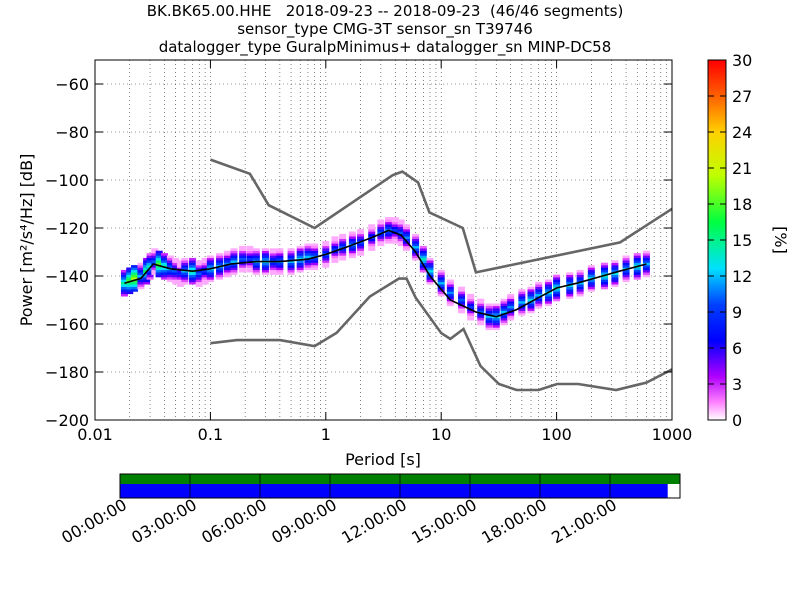 This screenshot has height=600, width=800. Describe the element at coordinates (67, 420) in the screenshot. I see `y-tick-label: −200` at that location.